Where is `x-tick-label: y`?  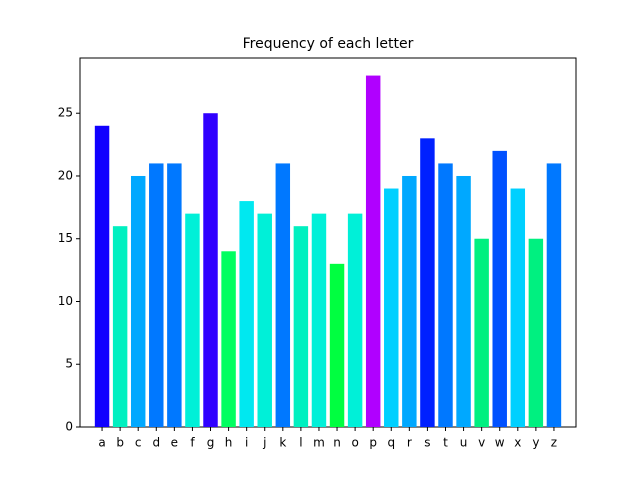 x-tick-label: y is located at coordinates (535, 443).